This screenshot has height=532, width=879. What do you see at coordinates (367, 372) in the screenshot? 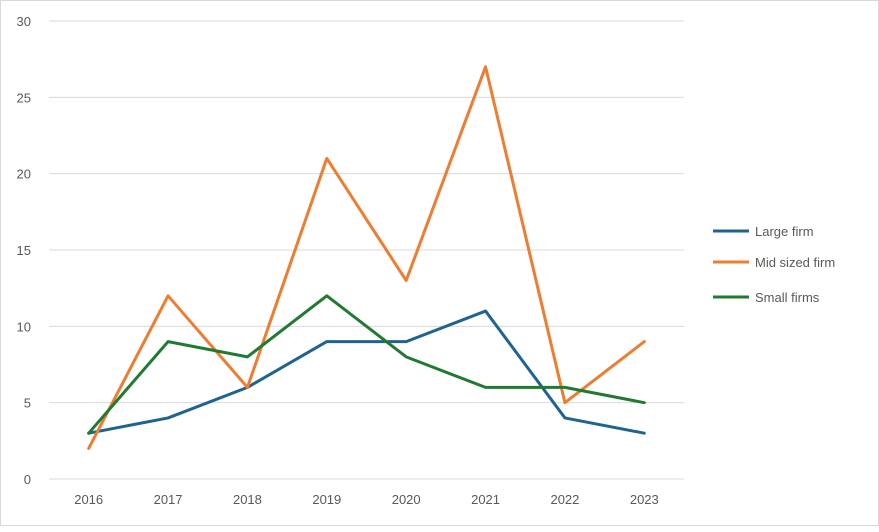
I see `series-line-large-firm` at bounding box center [367, 372].